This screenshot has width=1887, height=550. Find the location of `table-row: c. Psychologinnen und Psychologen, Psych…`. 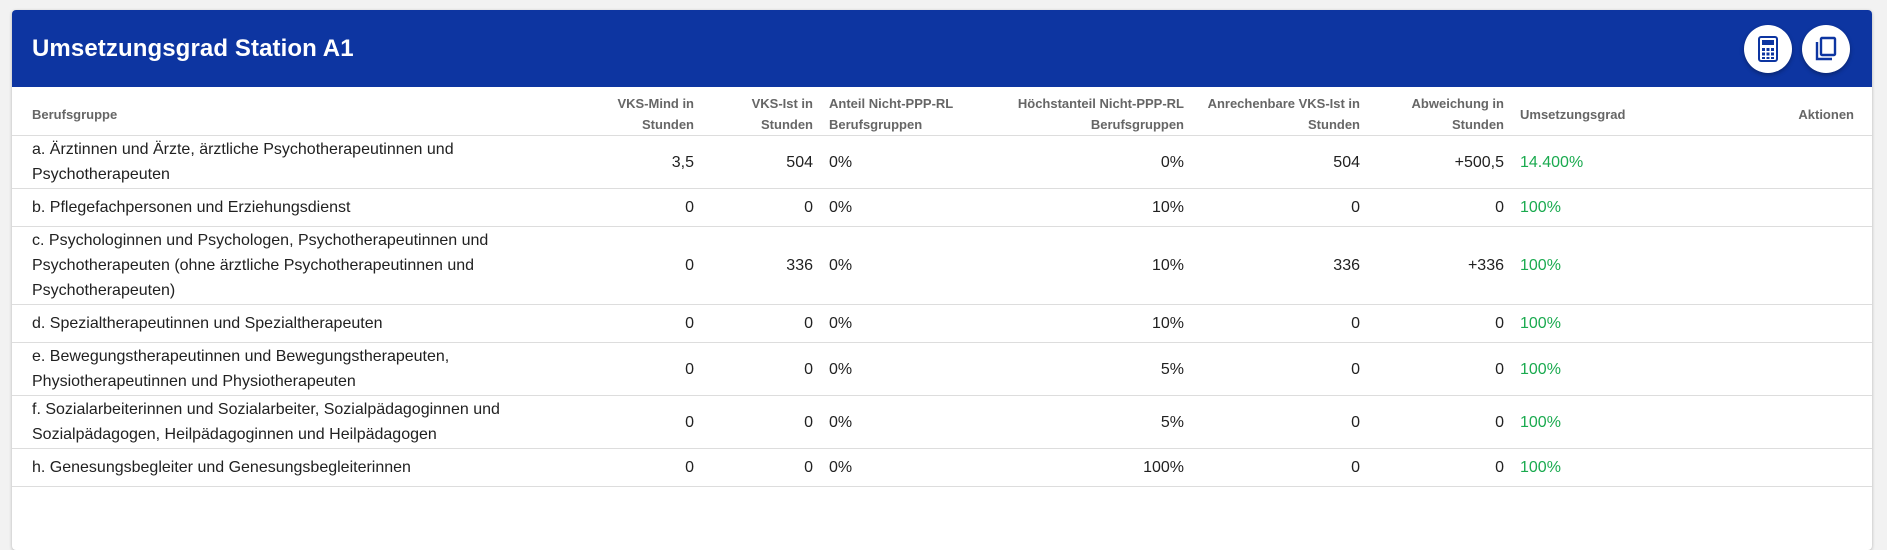

table-row: c. Psychologinnen und Psychologen, Psych… is located at coordinates (942, 265).